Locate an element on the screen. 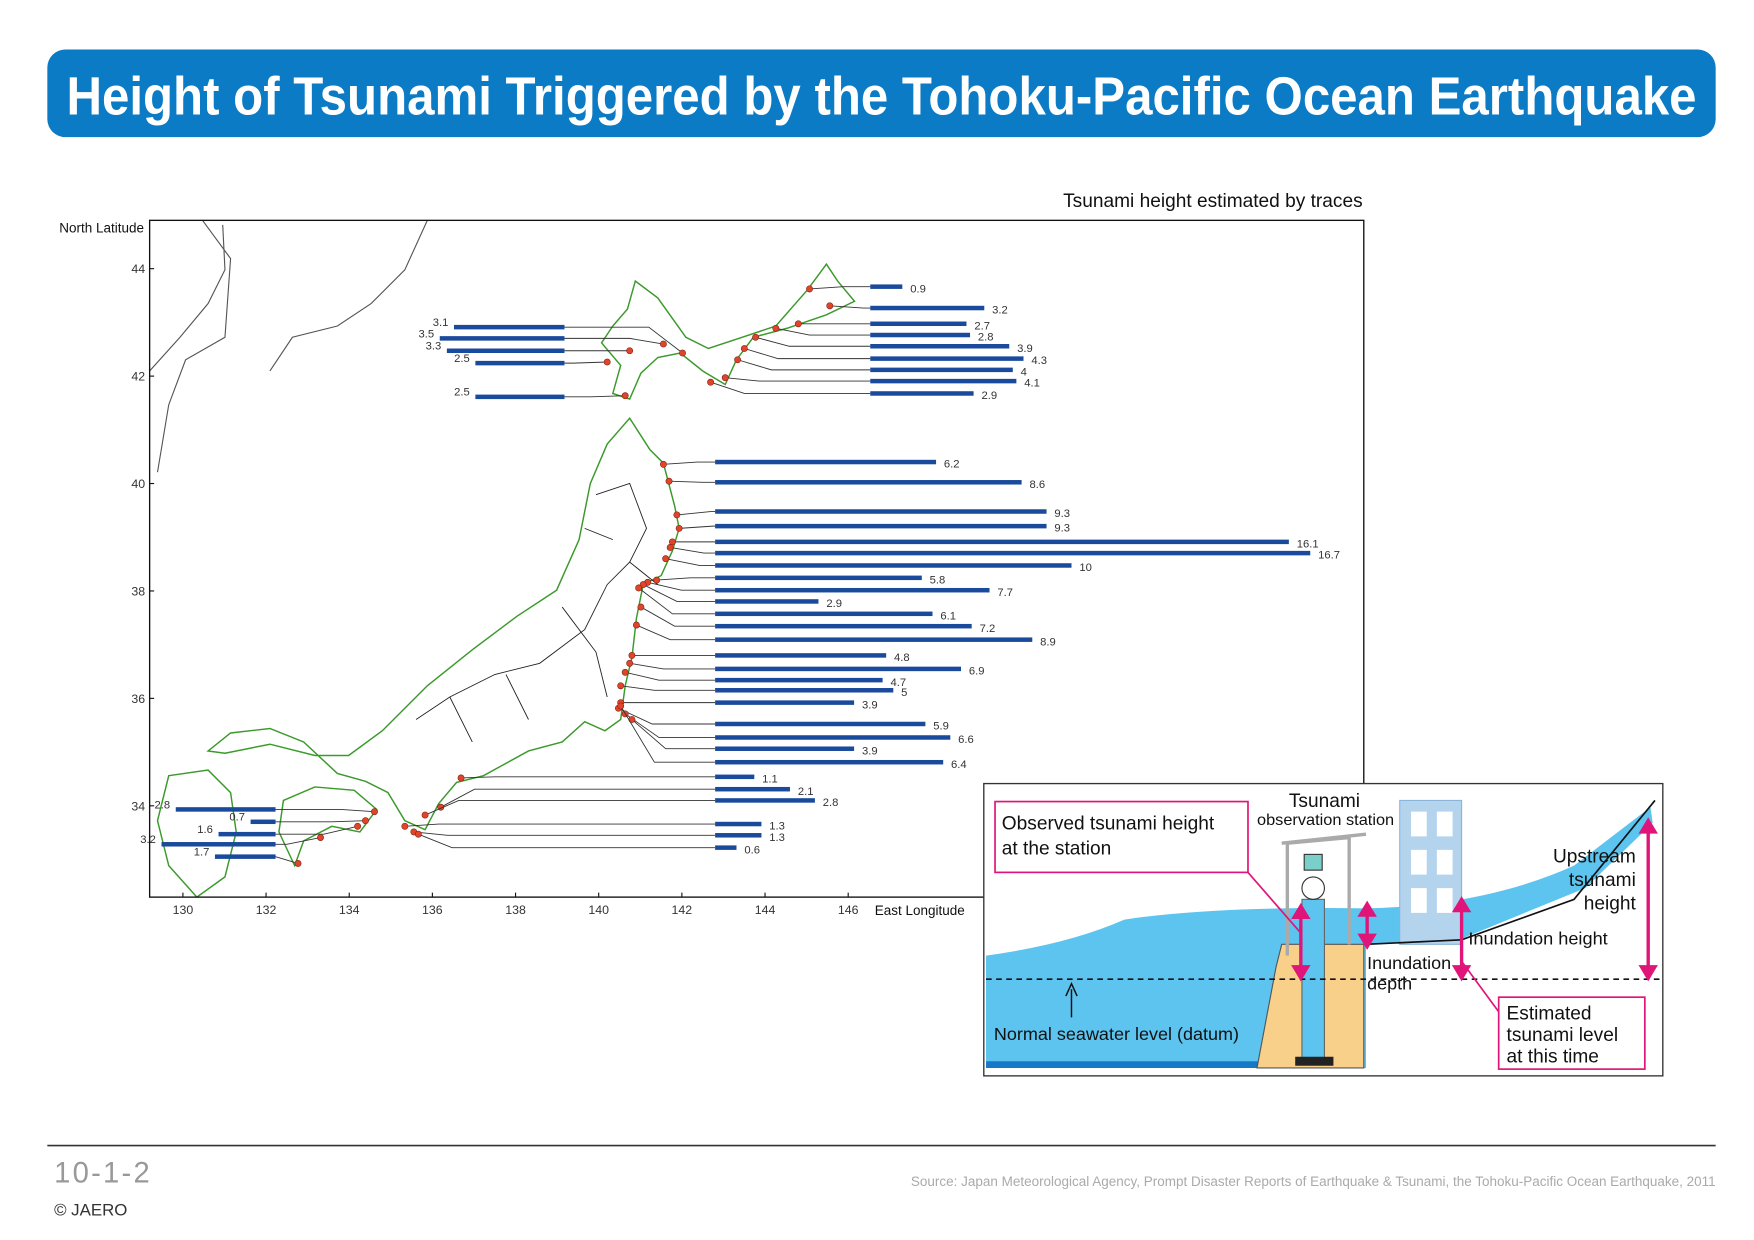  value-label: 4 is located at coordinates (1024, 372).